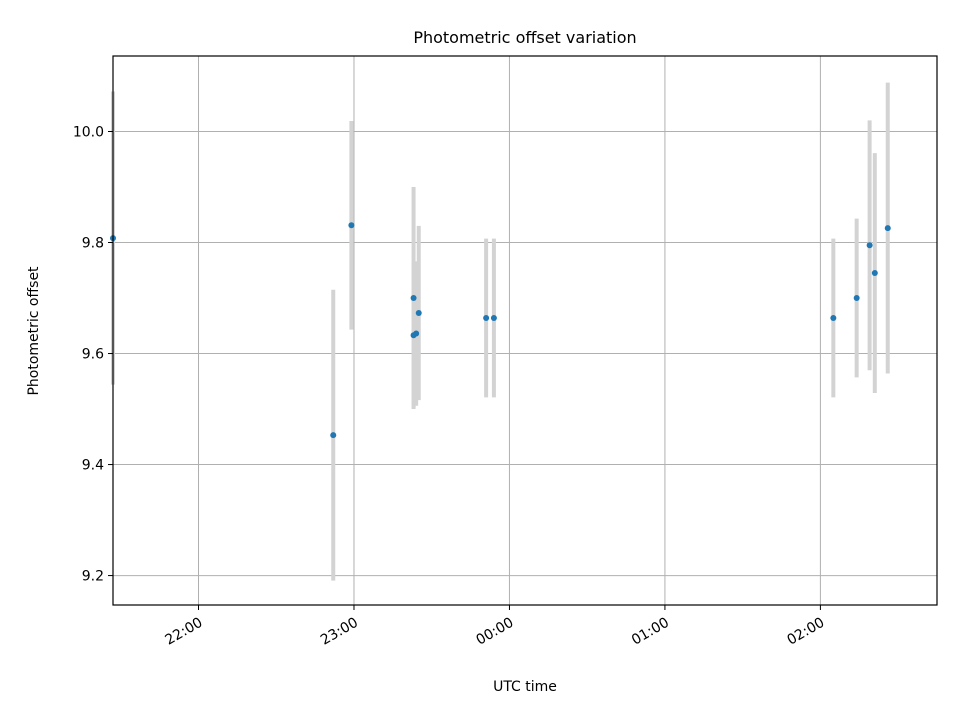 The image size is (960, 720). I want to click on x-tick-label: 22:00, so click(184, 632).